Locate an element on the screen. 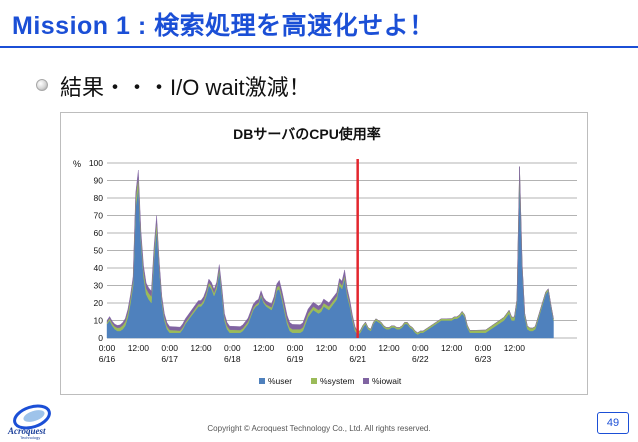  y-tick-label: 30 is located at coordinates (99, 286).